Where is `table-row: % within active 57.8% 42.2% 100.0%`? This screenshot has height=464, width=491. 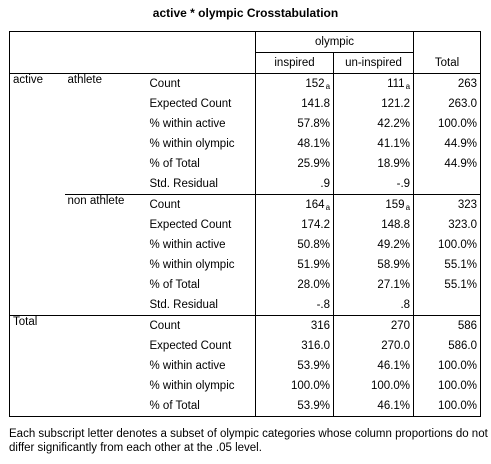 table-row: % within active 57.8% 42.2% 100.0% is located at coordinates (246, 124).